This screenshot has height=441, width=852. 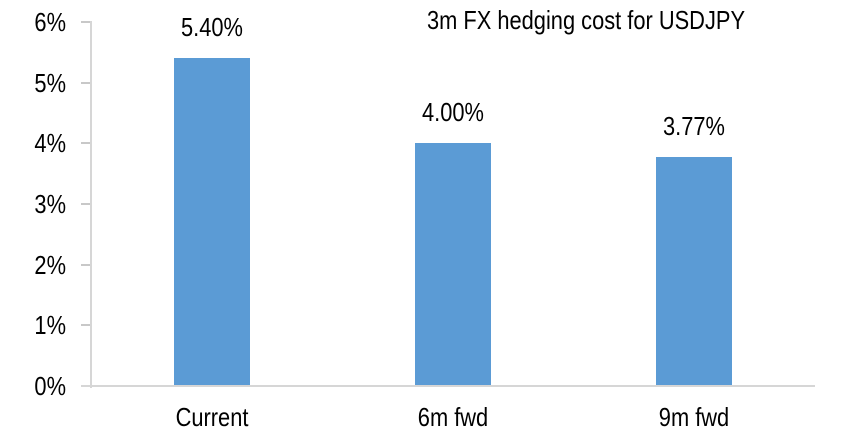 I want to click on y-axis-line, so click(x=91, y=204).